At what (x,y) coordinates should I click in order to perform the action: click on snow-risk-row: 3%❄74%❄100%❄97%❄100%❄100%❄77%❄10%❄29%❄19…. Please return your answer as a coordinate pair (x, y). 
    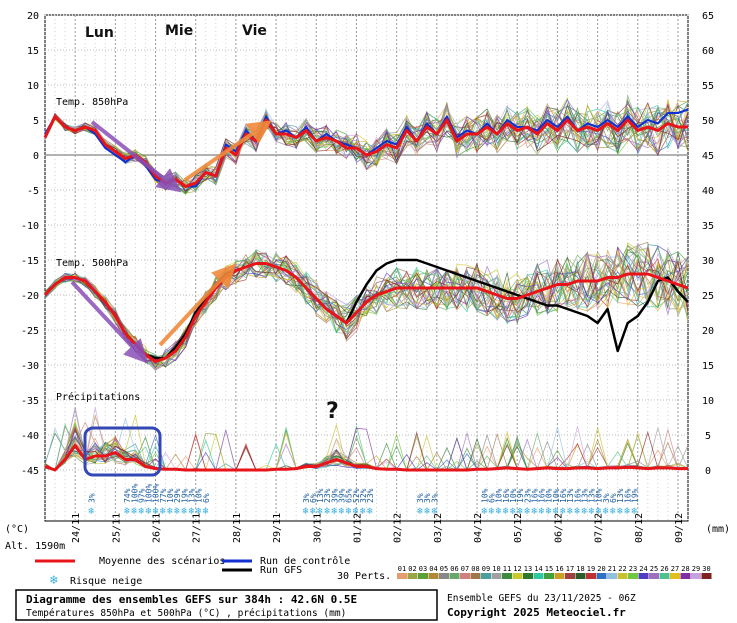
    Looking at the image, I should click on (363, 500).